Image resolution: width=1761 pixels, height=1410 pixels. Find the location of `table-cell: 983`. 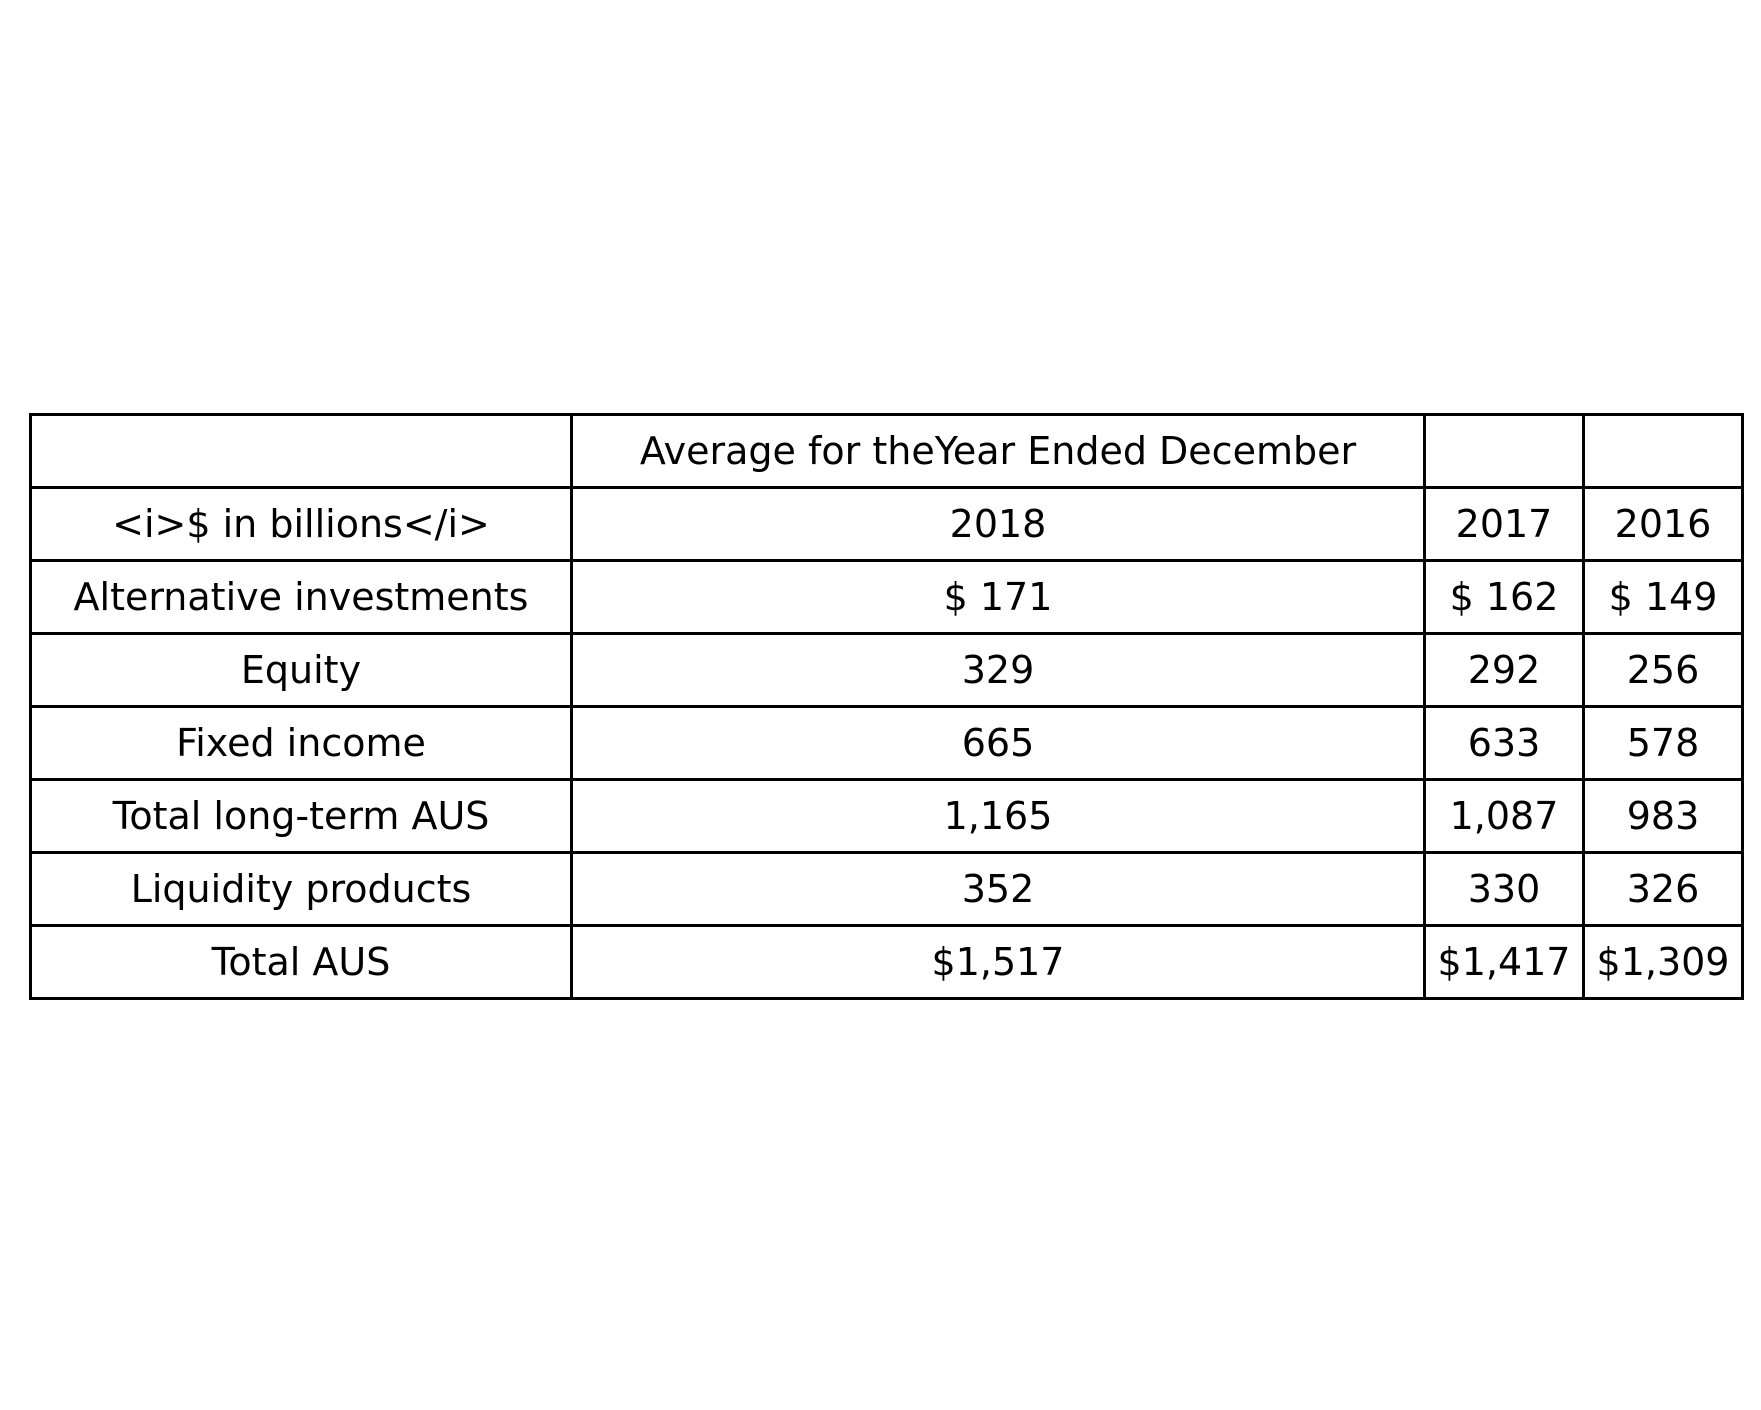

table-cell: 983 is located at coordinates (1663, 816).